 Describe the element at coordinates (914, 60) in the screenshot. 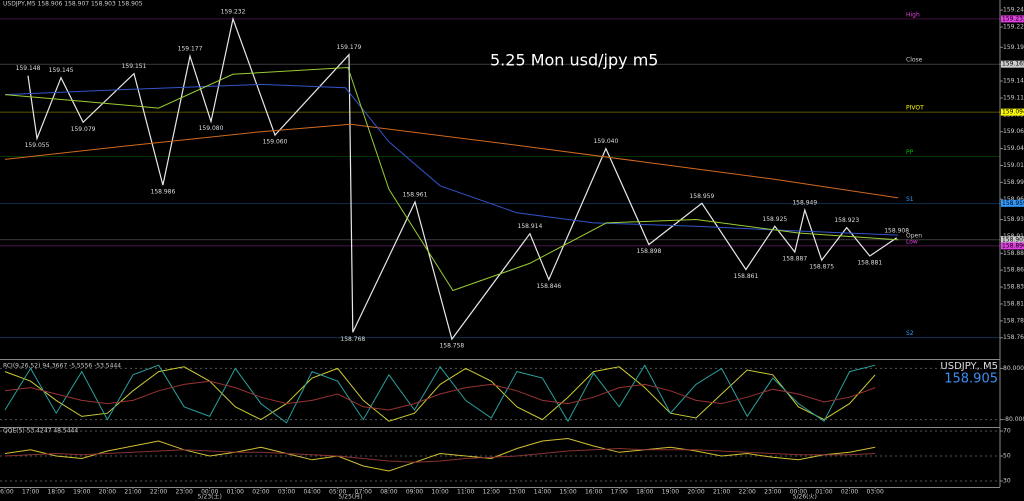

I see `level-name: Close` at that location.